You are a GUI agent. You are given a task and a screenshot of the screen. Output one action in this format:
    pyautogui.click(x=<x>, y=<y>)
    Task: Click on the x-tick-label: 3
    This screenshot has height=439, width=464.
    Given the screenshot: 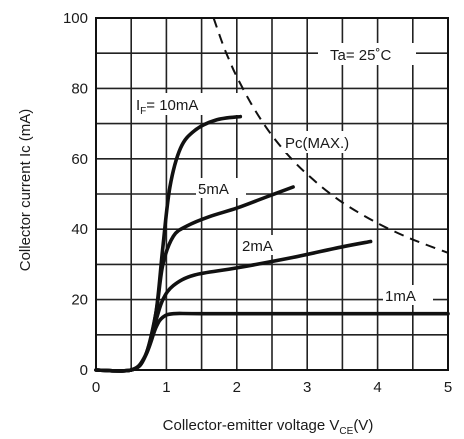 What is the action you would take?
    pyautogui.click(x=307, y=387)
    